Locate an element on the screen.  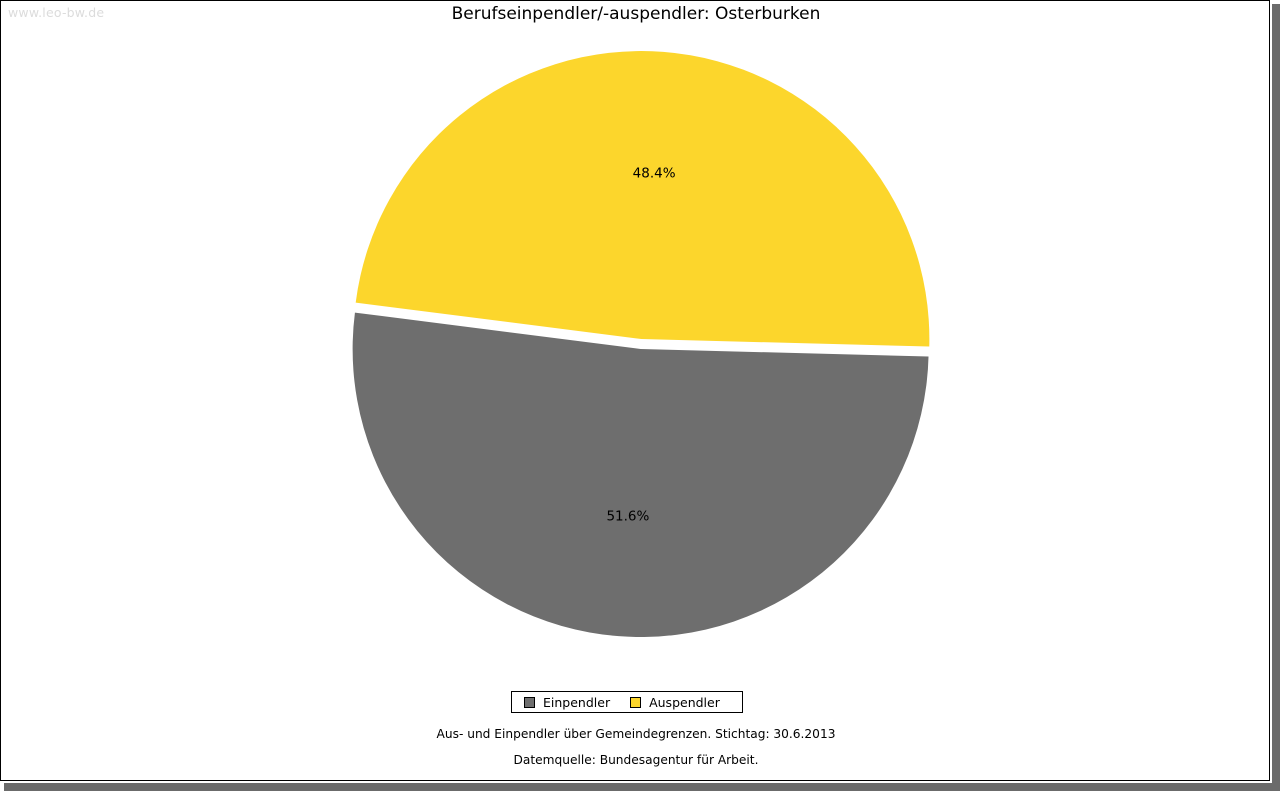
chart-legend: Einpendler Auspendler is located at coordinates (627, 702).